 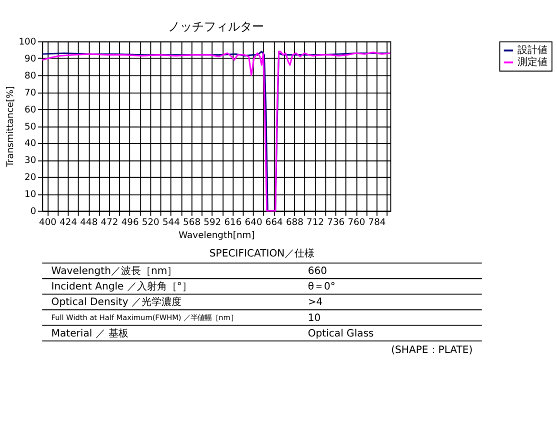 I want to click on text: 660, so click(x=318, y=272).